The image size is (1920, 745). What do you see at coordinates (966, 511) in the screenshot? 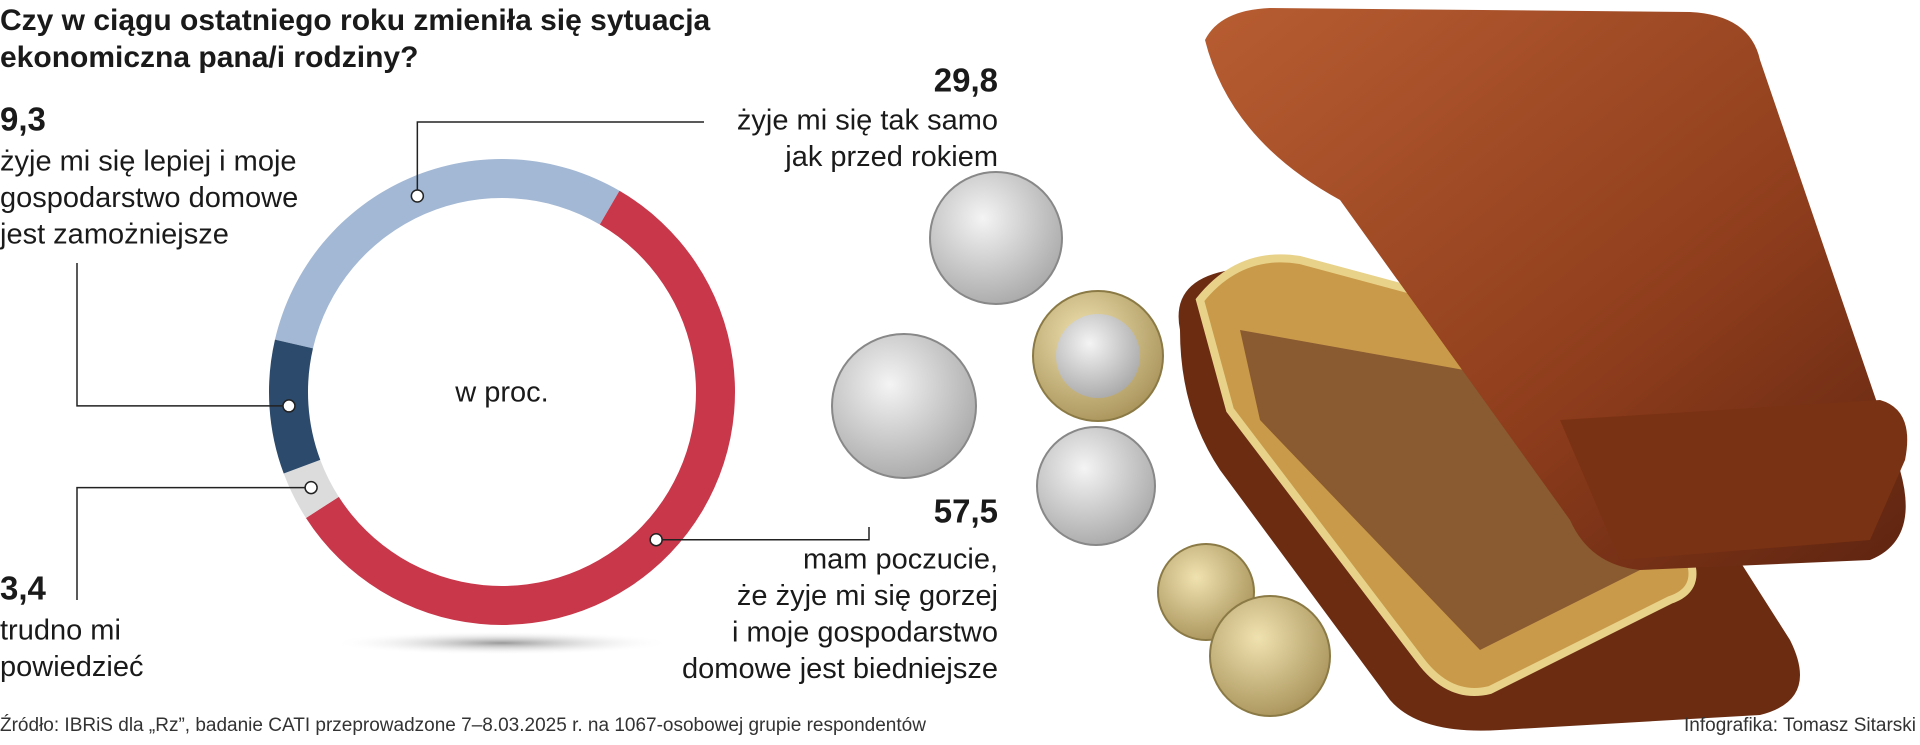
I see `value-label: 57,5` at bounding box center [966, 511].